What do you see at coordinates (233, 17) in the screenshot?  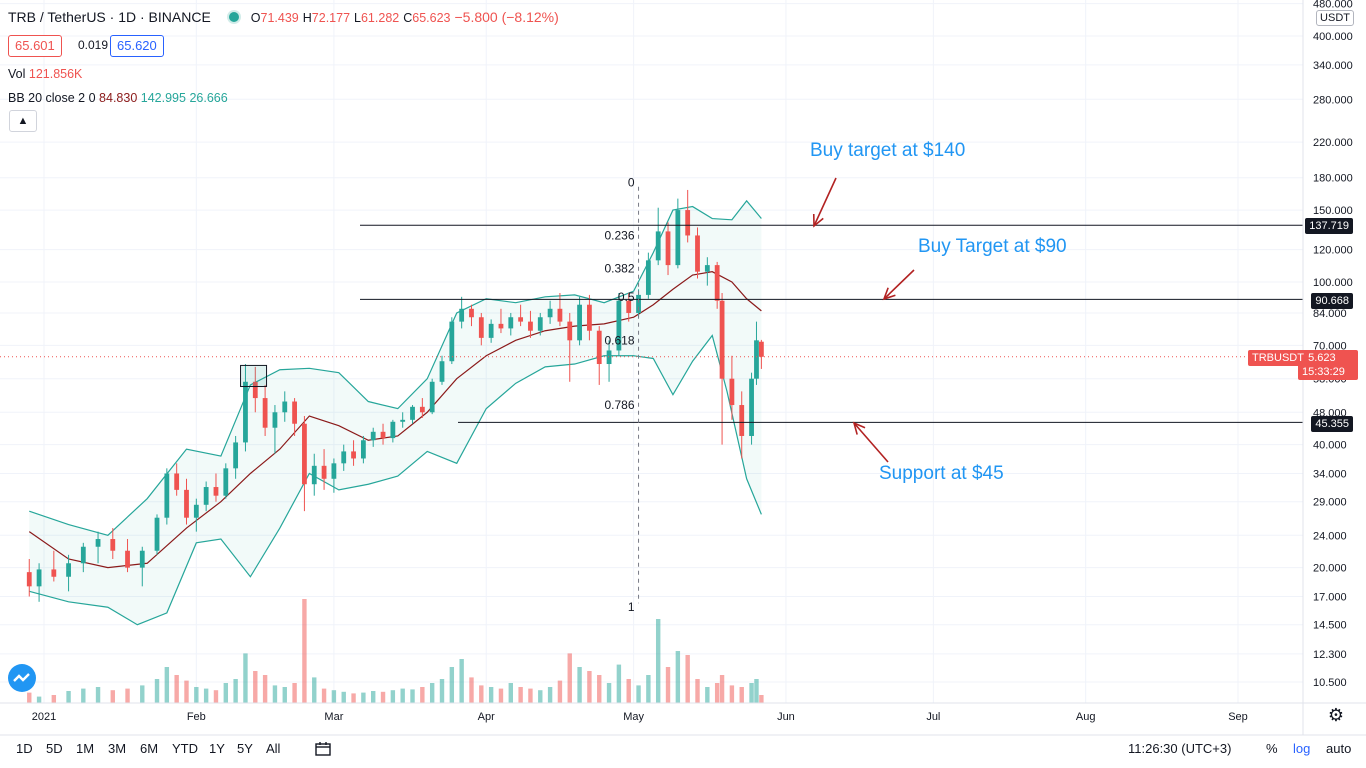 I see `market-status-icon` at bounding box center [233, 17].